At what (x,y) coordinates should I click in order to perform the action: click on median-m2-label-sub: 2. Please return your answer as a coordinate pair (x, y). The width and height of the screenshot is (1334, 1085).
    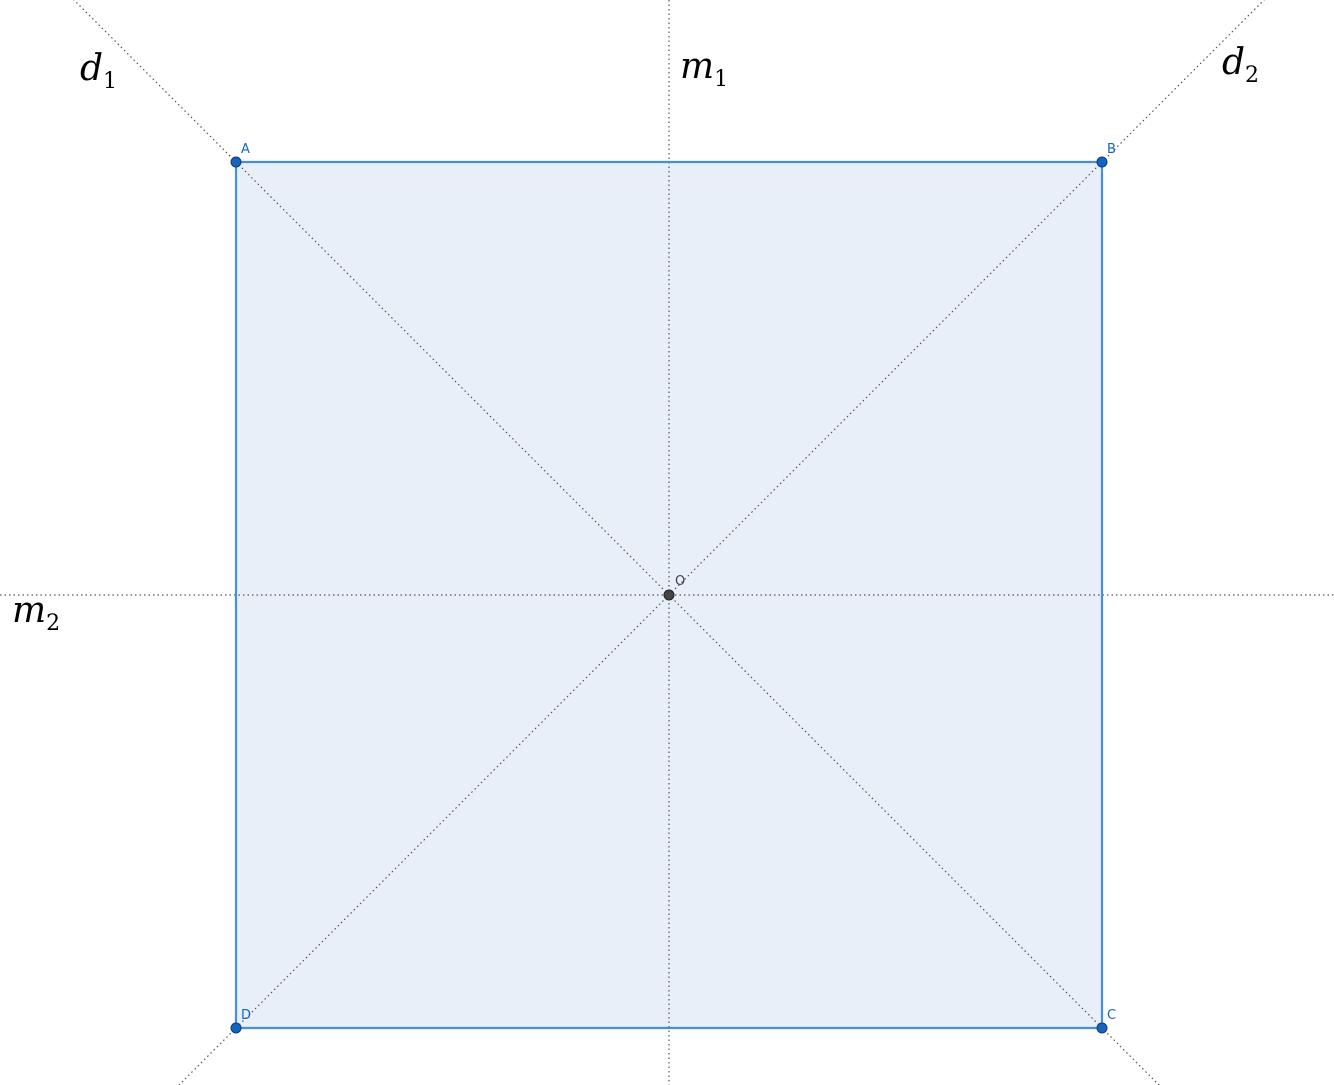
    Looking at the image, I should click on (53, 623).